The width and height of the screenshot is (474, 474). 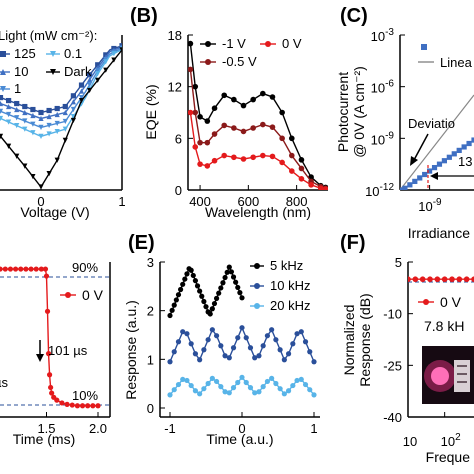 I want to click on panel-e-ylabel: Response (a.u.), so click(x=131, y=350).